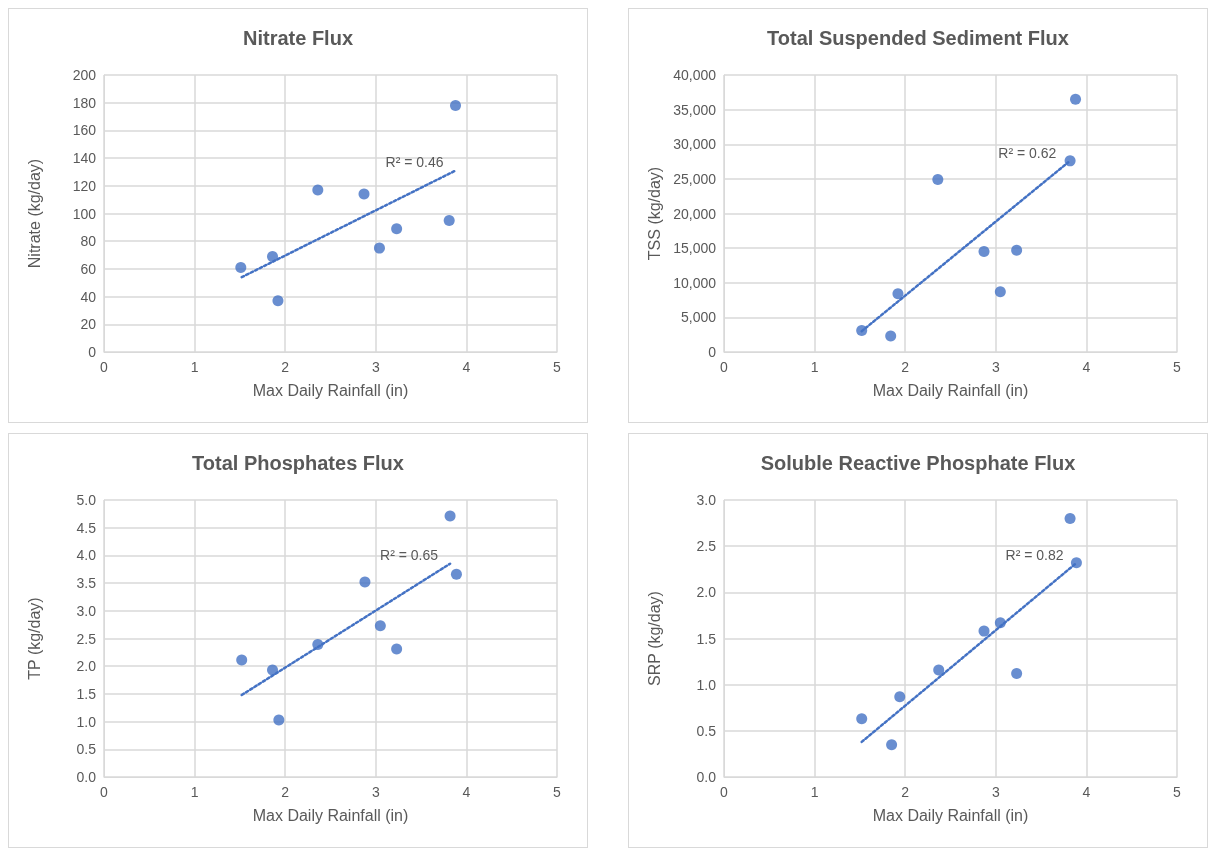 The height and width of the screenshot is (867, 1216). Describe the element at coordinates (1027, 153) in the screenshot. I see `annotation: R² = 0.62` at that location.